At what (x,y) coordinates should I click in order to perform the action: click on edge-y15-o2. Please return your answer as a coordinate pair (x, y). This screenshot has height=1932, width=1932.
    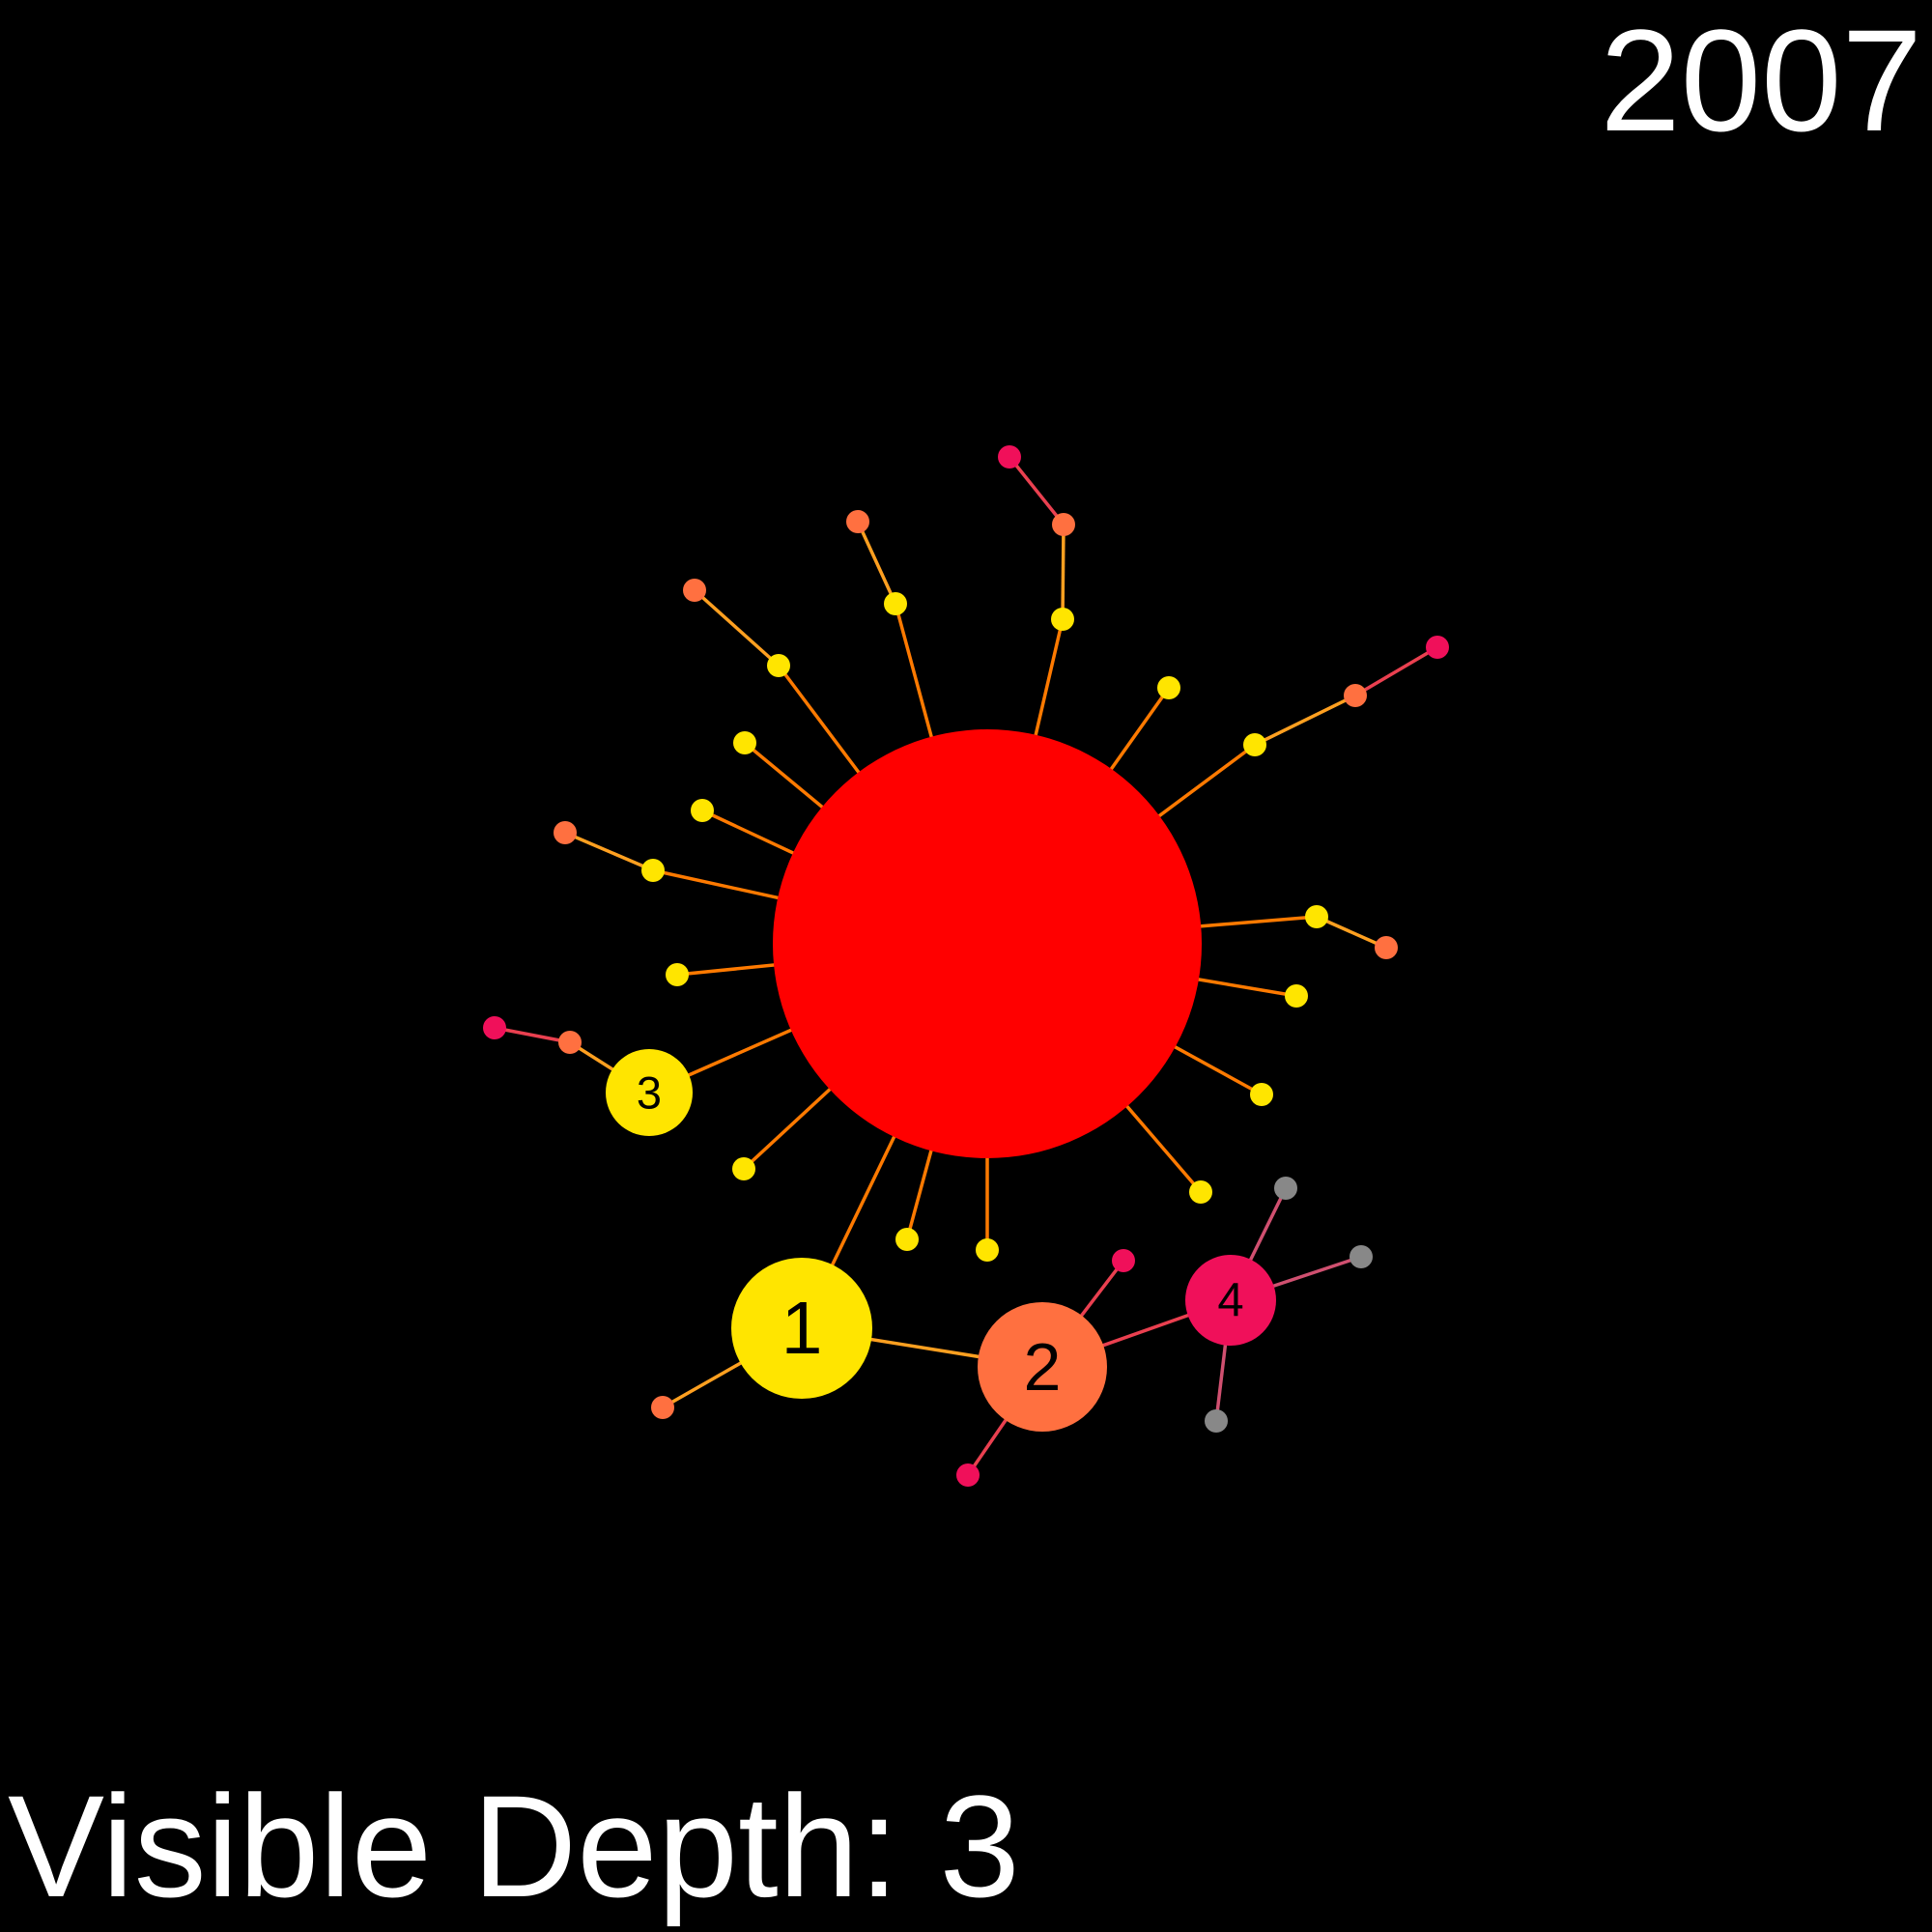
    Looking at the image, I should click on (876, 563).